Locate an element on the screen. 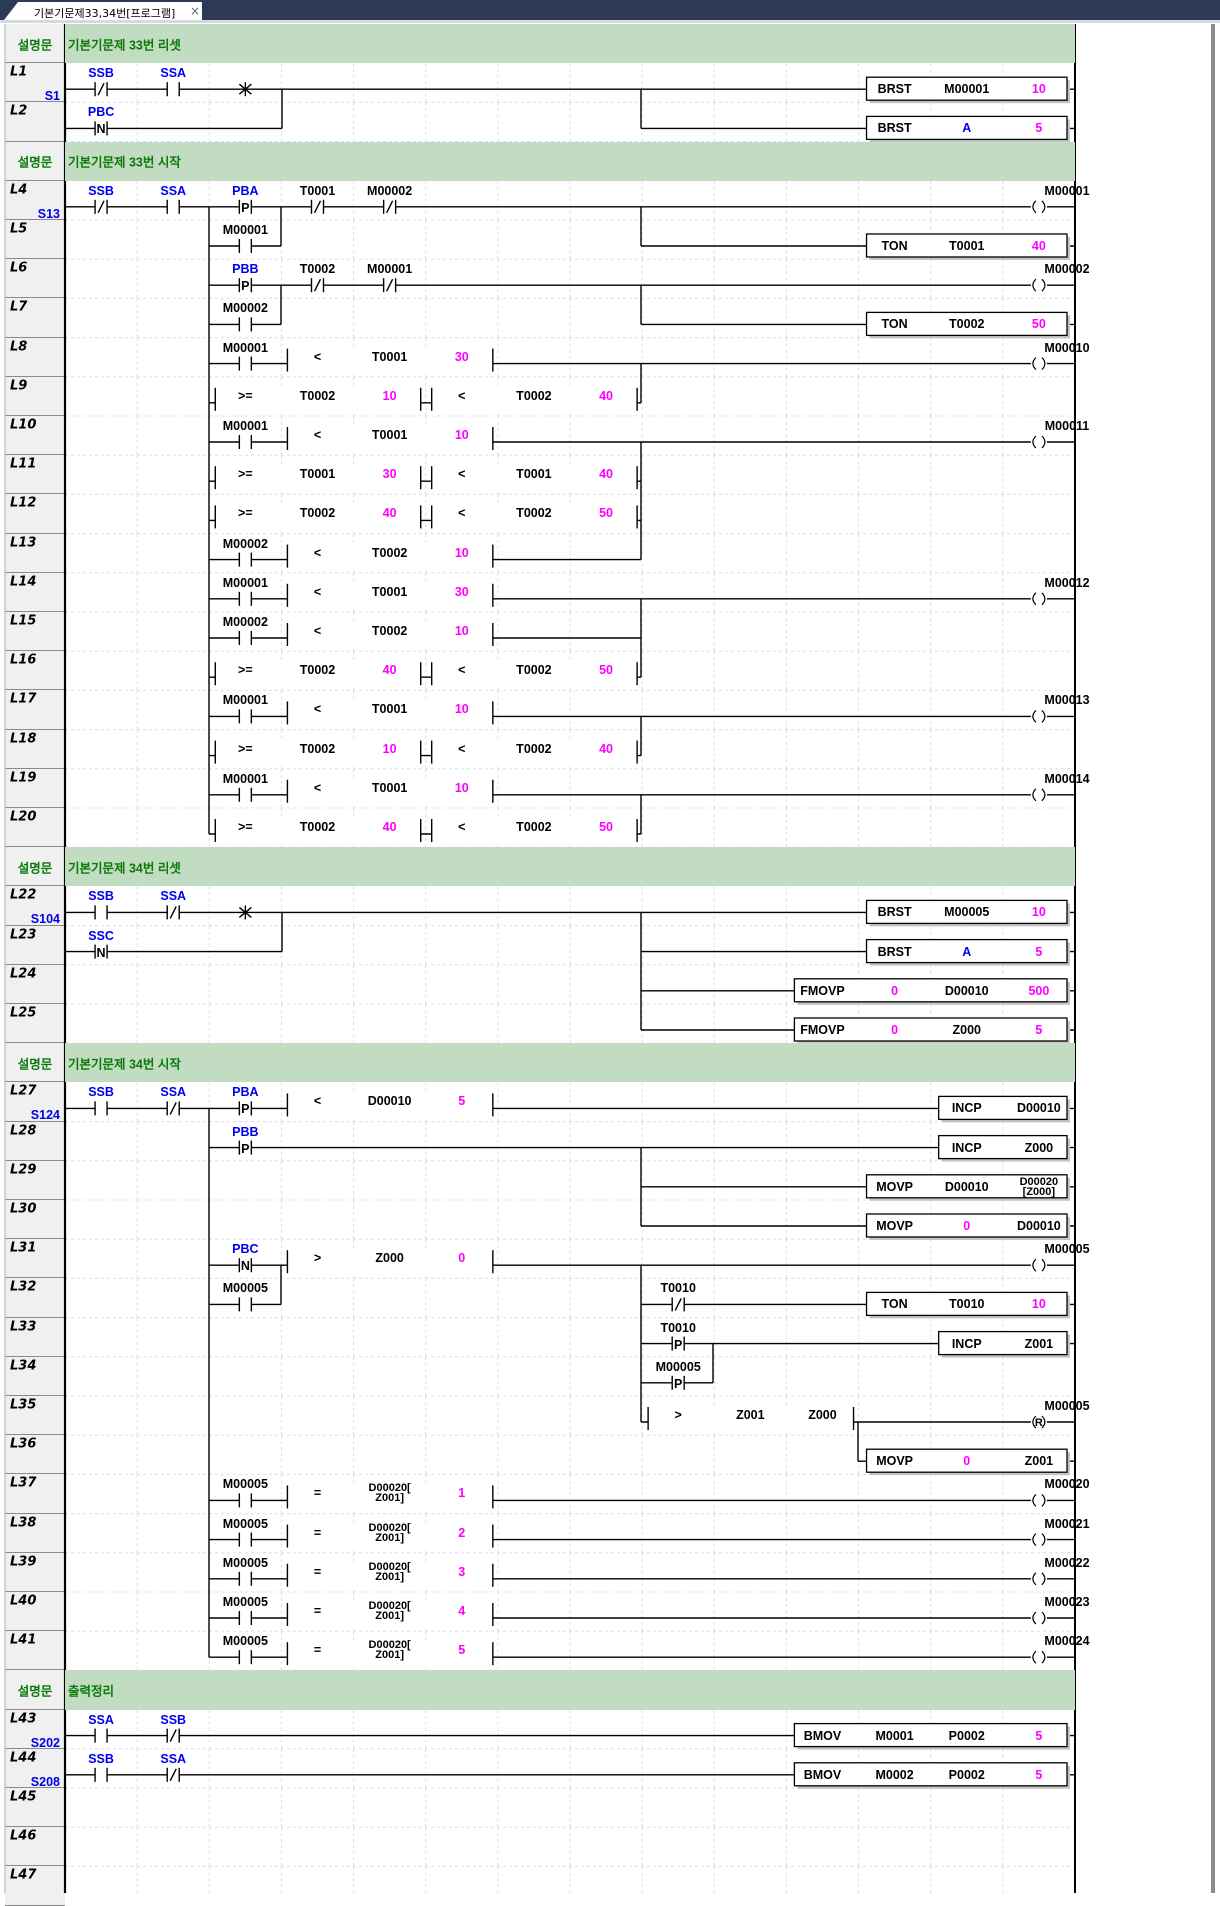  line-number: L39 is located at coordinates (23, 1562).